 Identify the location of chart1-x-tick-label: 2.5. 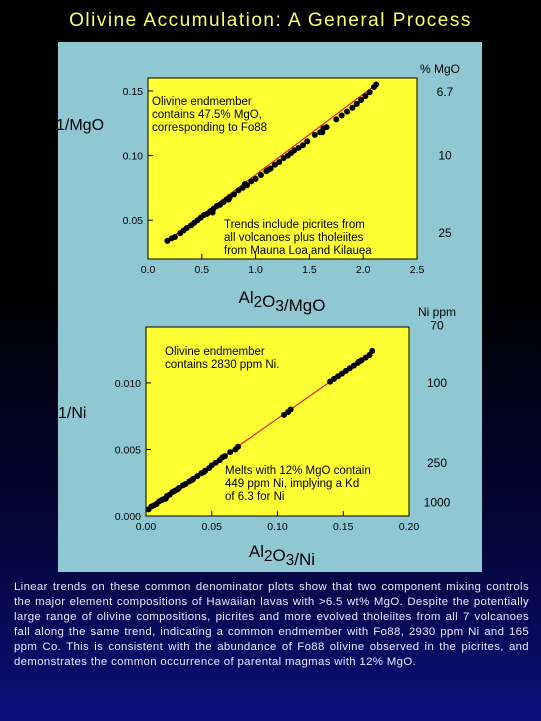
(417, 270).